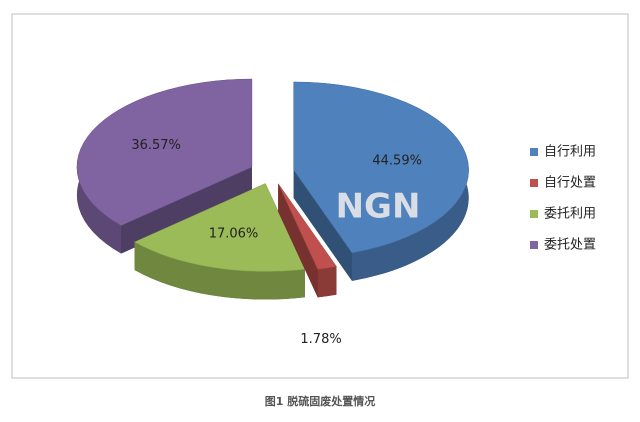 This screenshot has height=422, width=640. Describe the element at coordinates (570, 152) in the screenshot. I see `legend-label: 自行利用` at that location.